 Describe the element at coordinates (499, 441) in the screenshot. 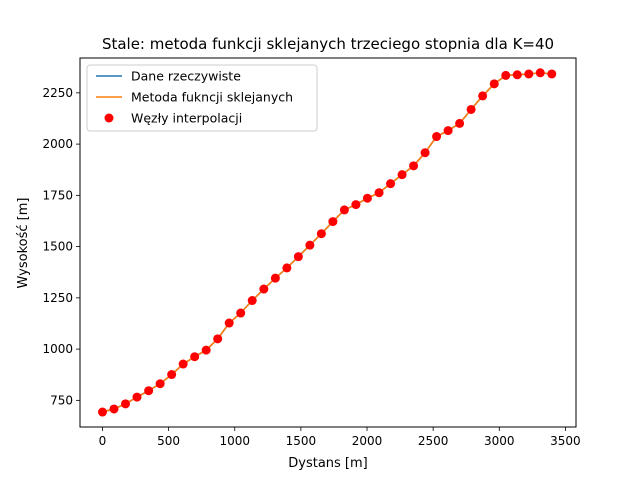

I see `x-tick-label: 3000` at that location.